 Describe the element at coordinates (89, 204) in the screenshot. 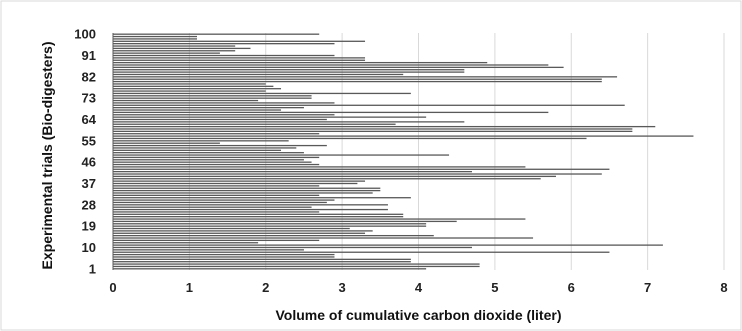

I see `y-tick-label: 28` at that location.